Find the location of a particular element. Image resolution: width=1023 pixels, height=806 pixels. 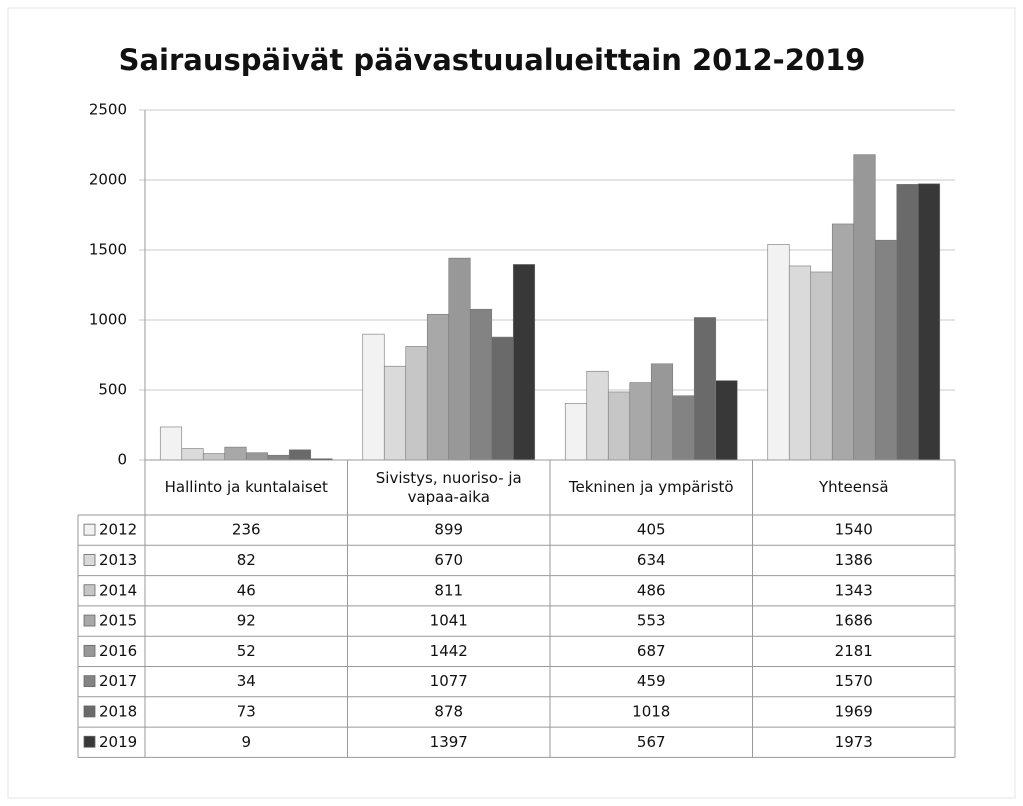

category-cell: Sivistys, nuoriso- ja vapaa-aika is located at coordinates (448, 487).